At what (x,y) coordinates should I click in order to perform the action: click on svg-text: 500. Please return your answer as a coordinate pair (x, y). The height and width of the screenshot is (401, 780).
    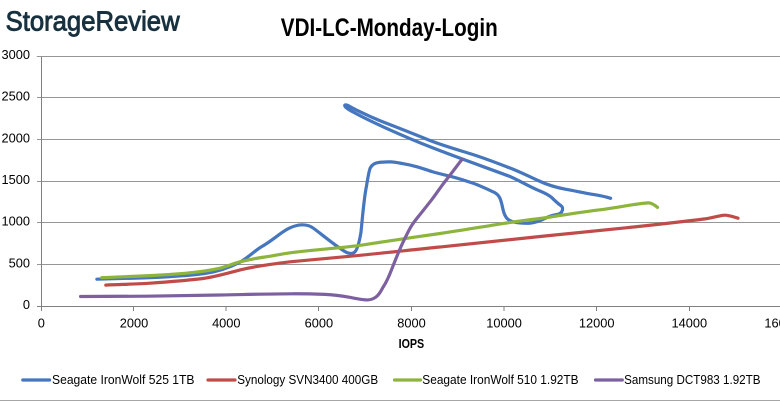
    Looking at the image, I should click on (19, 262).